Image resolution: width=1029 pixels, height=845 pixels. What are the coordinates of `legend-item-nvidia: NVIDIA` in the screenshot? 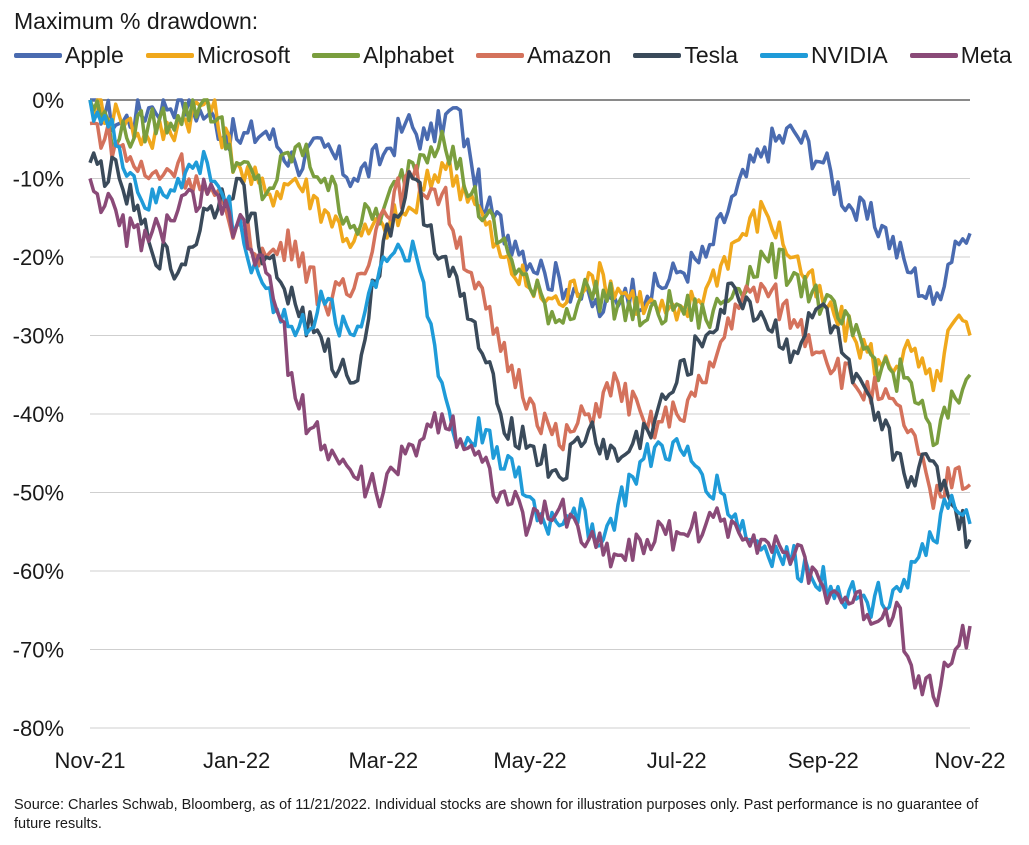 It's located at (824, 55).